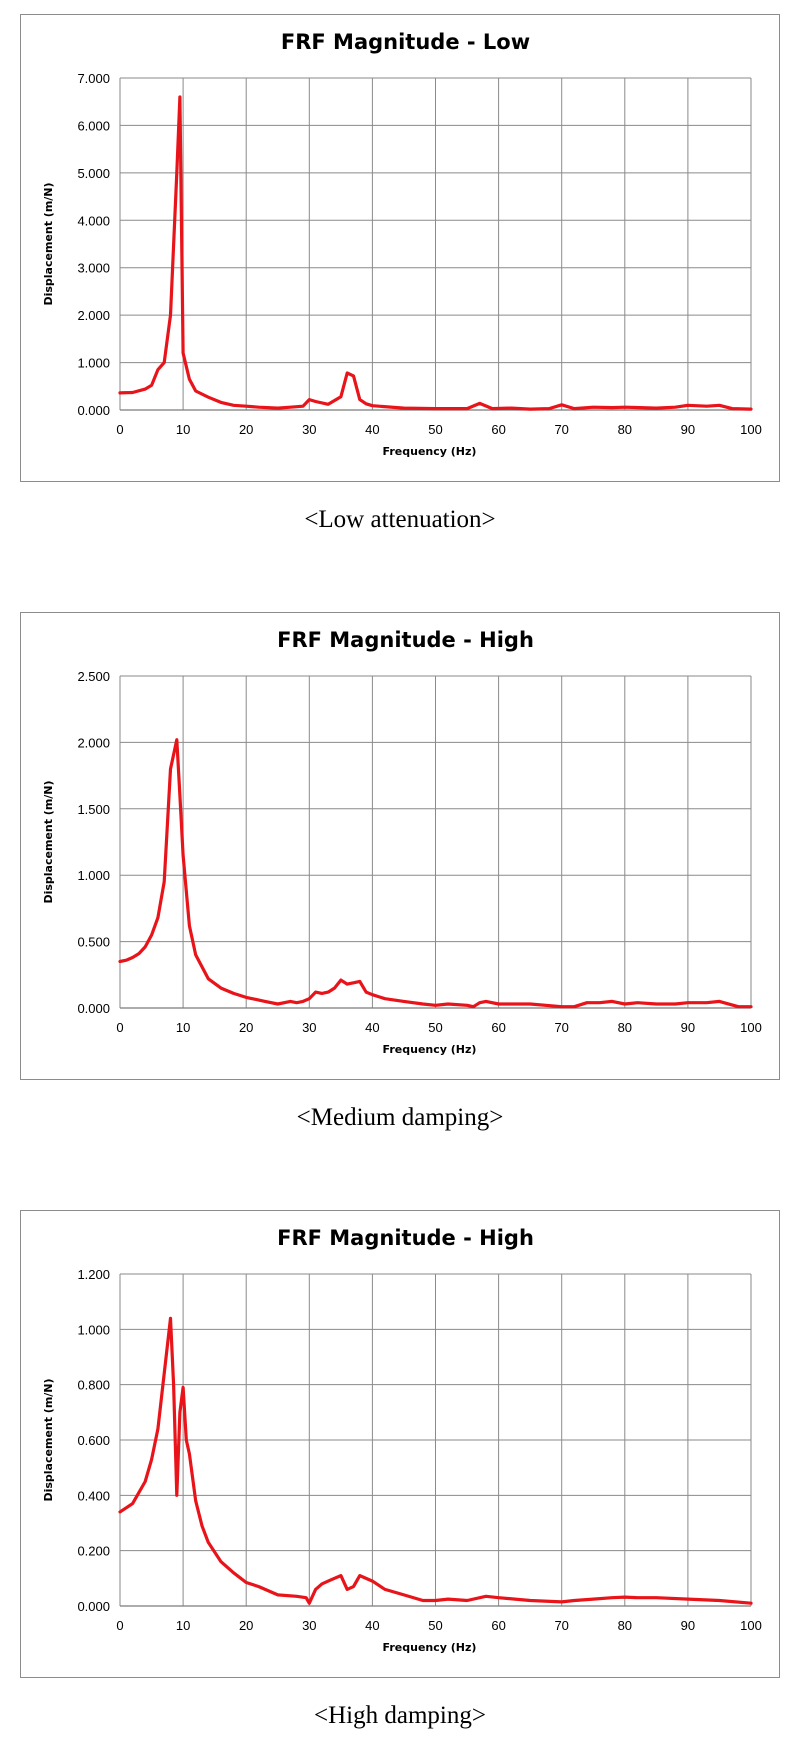 Image resolution: width=800 pixels, height=1755 pixels. Describe the element at coordinates (372, 429) in the screenshot. I see `x-tick-label: 40` at that location.